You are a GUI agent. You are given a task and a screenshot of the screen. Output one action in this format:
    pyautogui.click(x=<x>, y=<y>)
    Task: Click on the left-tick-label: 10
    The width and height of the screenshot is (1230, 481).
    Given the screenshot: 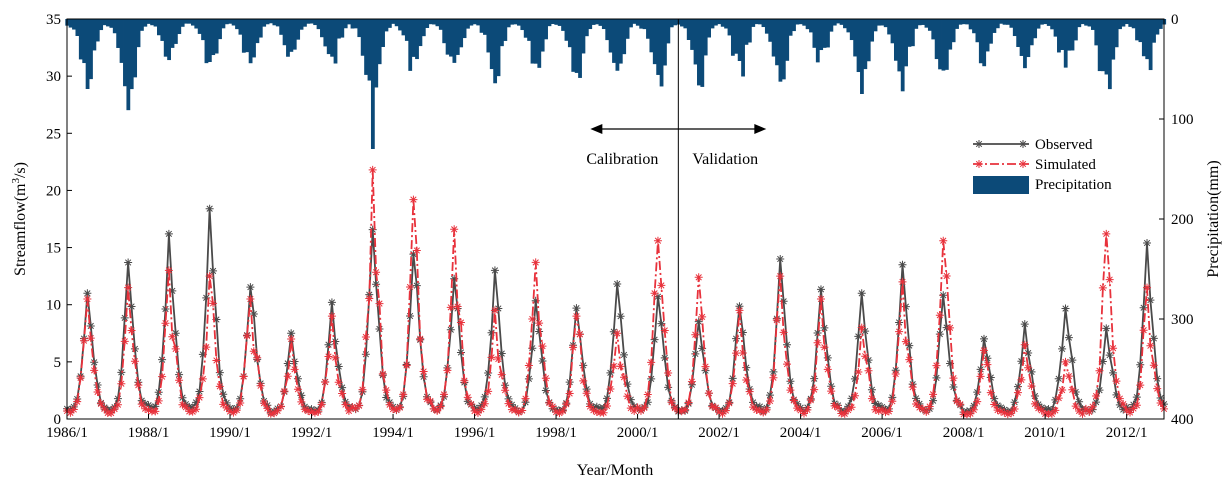 What is the action you would take?
    pyautogui.click(x=53, y=306)
    